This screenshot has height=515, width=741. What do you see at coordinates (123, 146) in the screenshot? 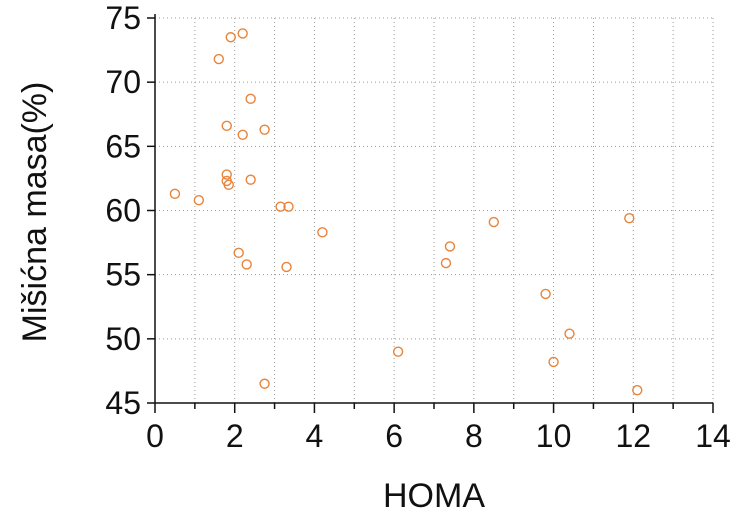
I see `y-tick-label: 65` at bounding box center [123, 146].